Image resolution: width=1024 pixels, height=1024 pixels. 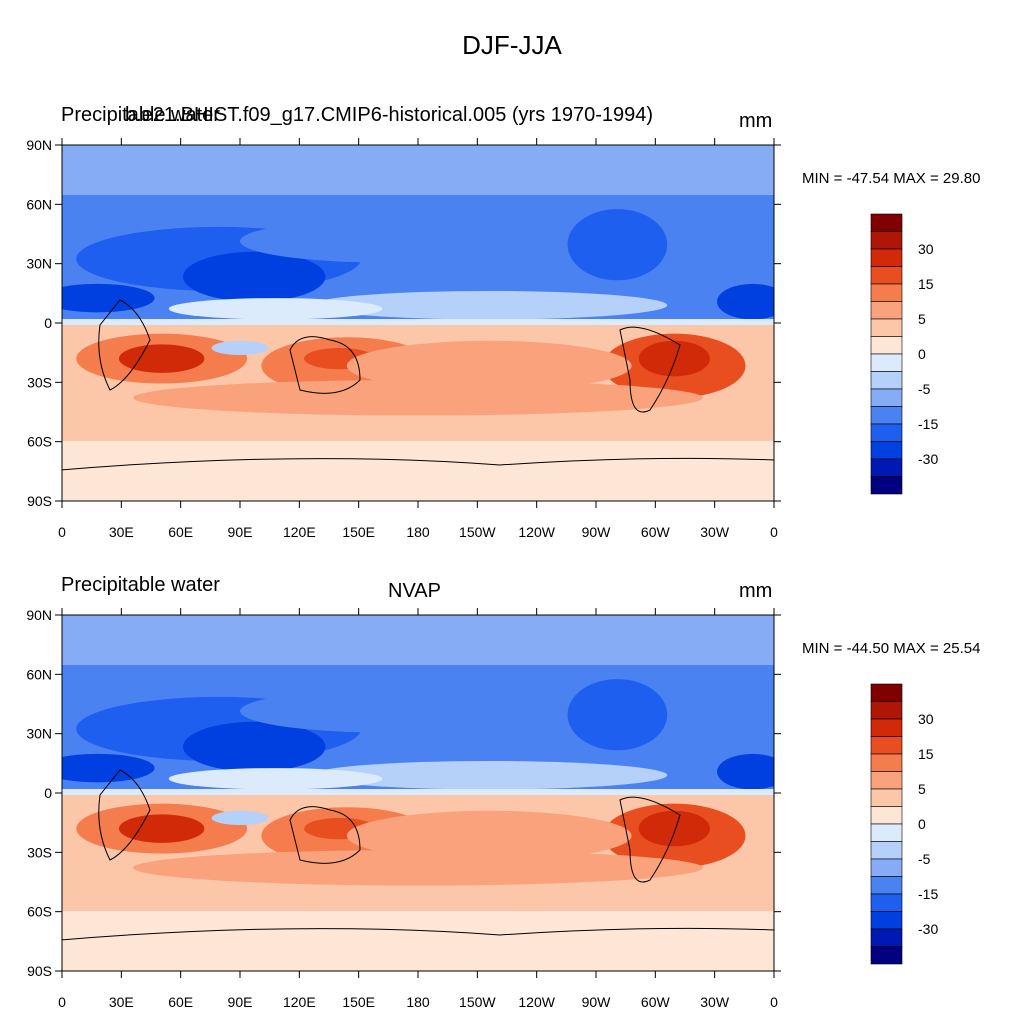 I want to click on lon-label: 30E, so click(x=121, y=532).